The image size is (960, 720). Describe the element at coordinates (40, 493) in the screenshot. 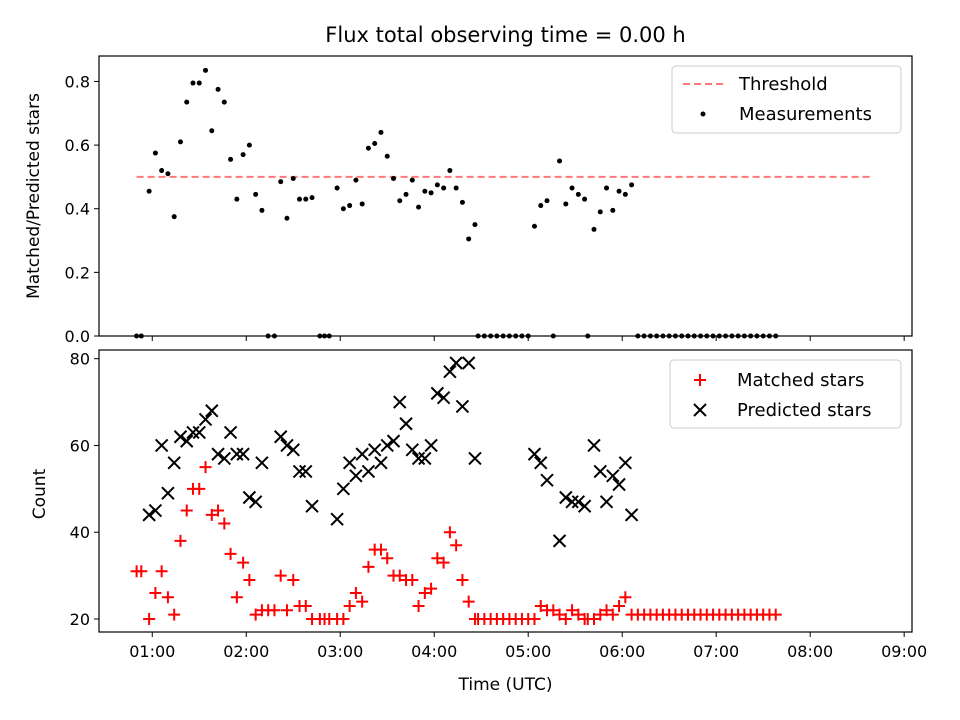

I see `y-axis-label: Count` at that location.